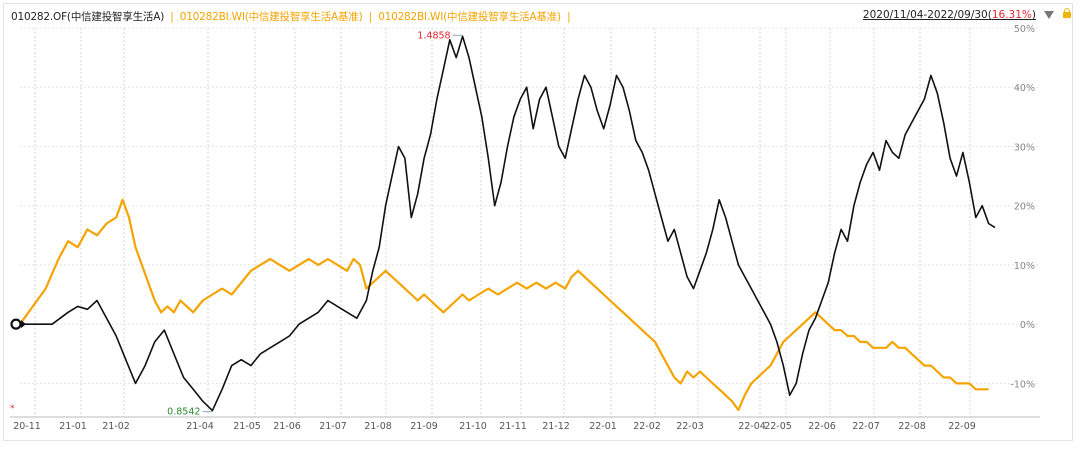  I want to click on x-tick-label: 22-07, so click(866, 426).